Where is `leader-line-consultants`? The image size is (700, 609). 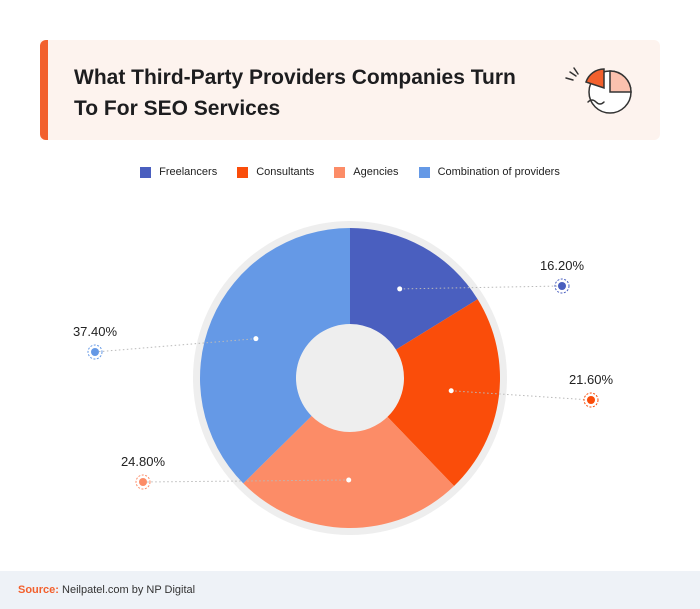 leader-line-consultants is located at coordinates (521, 395).